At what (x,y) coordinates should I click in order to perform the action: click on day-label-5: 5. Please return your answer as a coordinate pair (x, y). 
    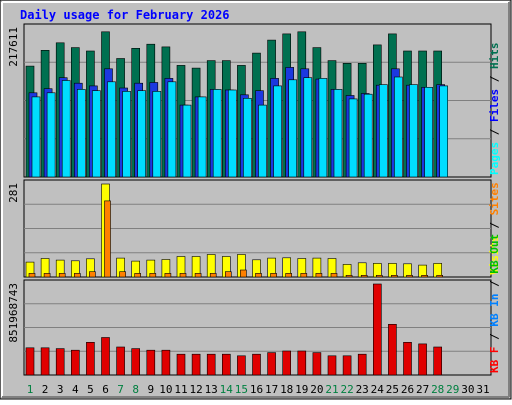
    Looking at the image, I should click on (90, 389).